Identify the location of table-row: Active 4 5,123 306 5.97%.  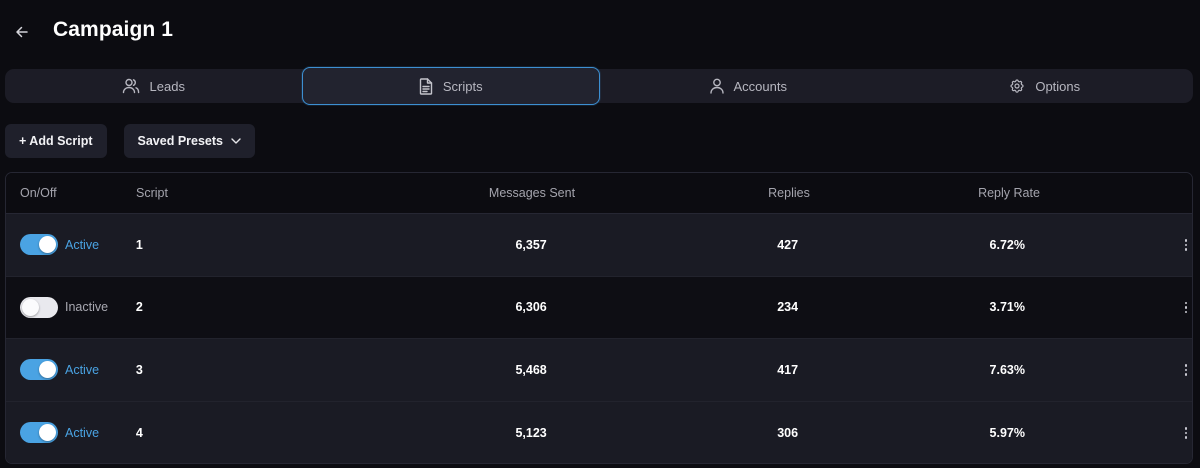
(599, 432).